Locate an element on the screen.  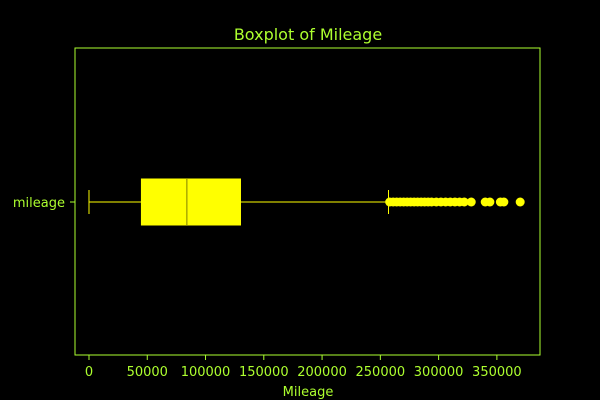
x-tick-label: 100000 is located at coordinates (206, 372).